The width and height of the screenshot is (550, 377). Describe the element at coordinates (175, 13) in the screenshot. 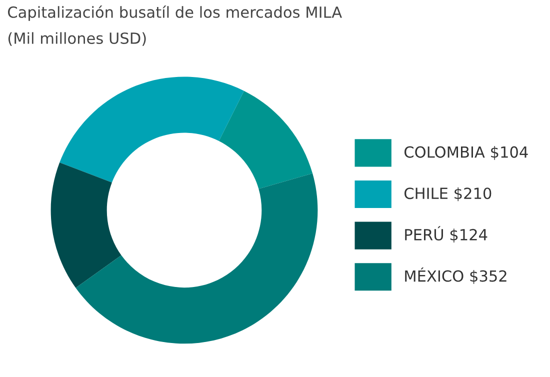

I see `chart-title: Capitalización busatíl de los mercados MILA` at that location.